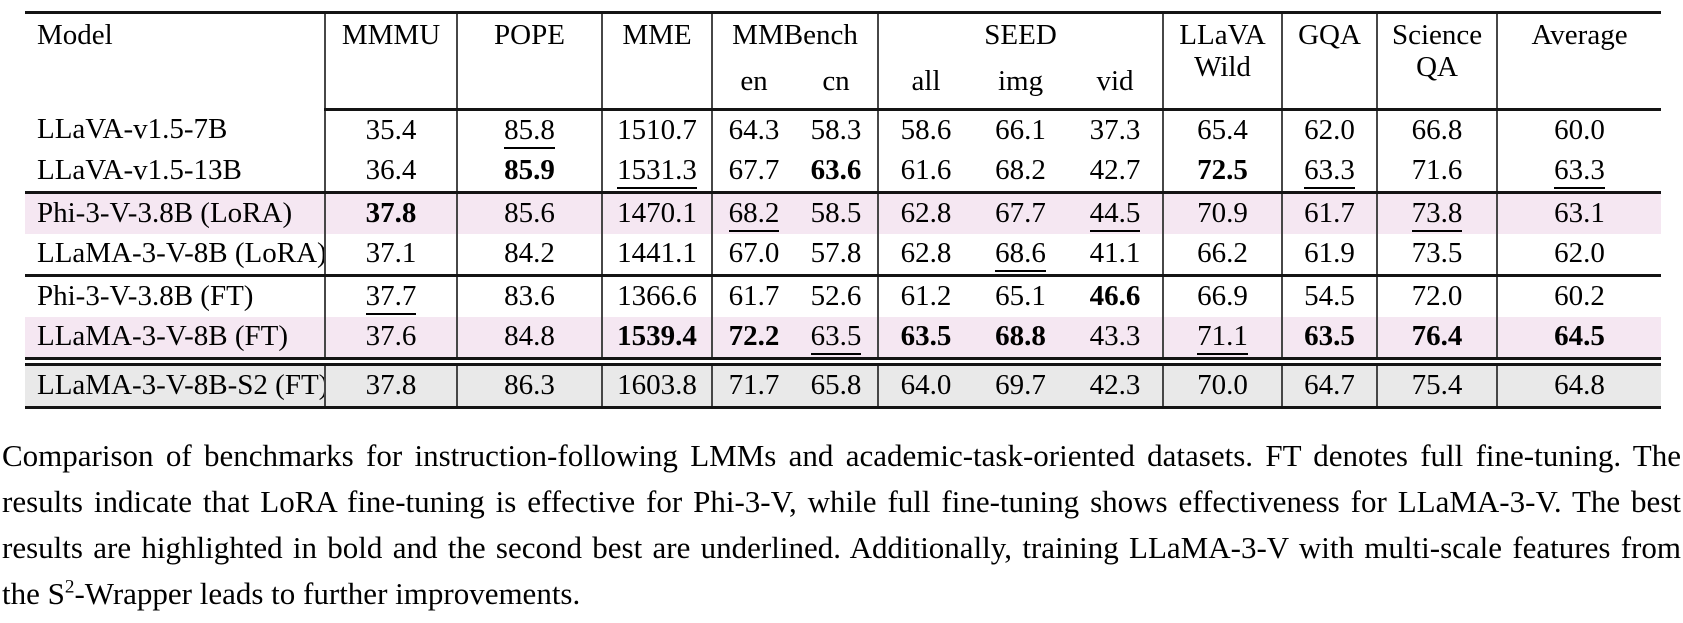  What do you see at coordinates (837, 88) in the screenshot?
I see `col-header-mmbench-cn: cn` at bounding box center [837, 88].